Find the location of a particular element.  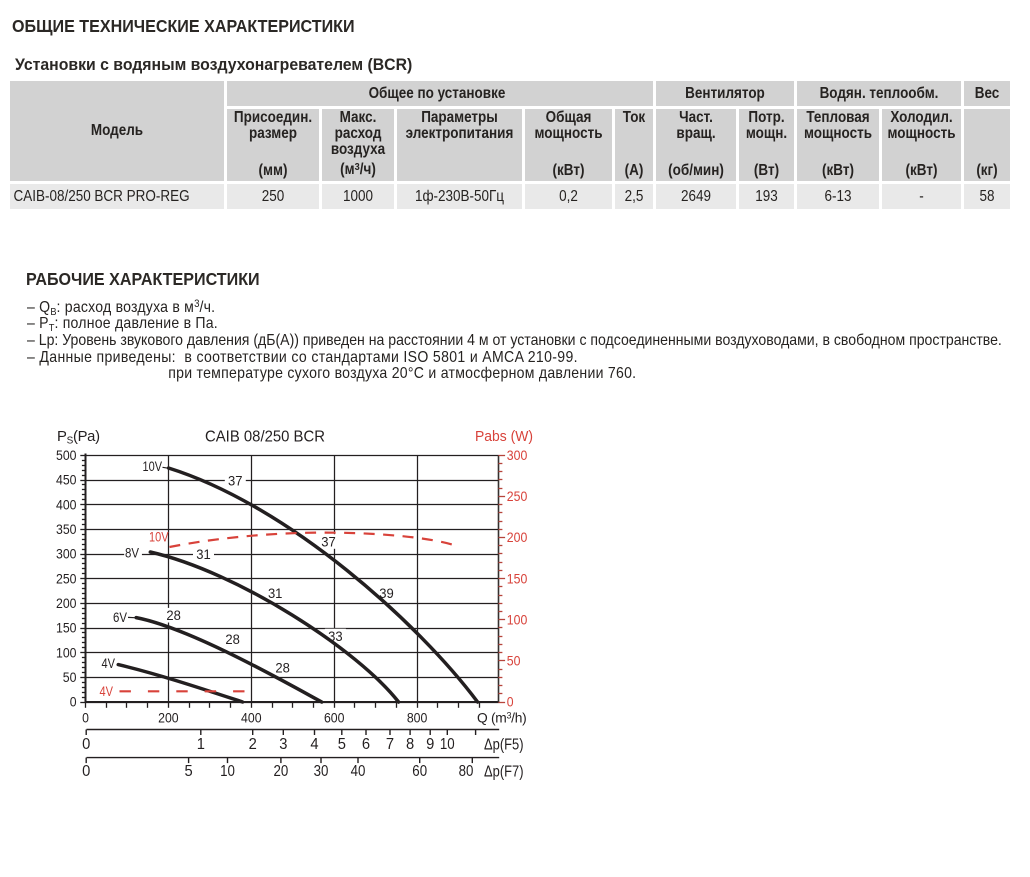

svg-text: 9 is located at coordinates (430, 744).